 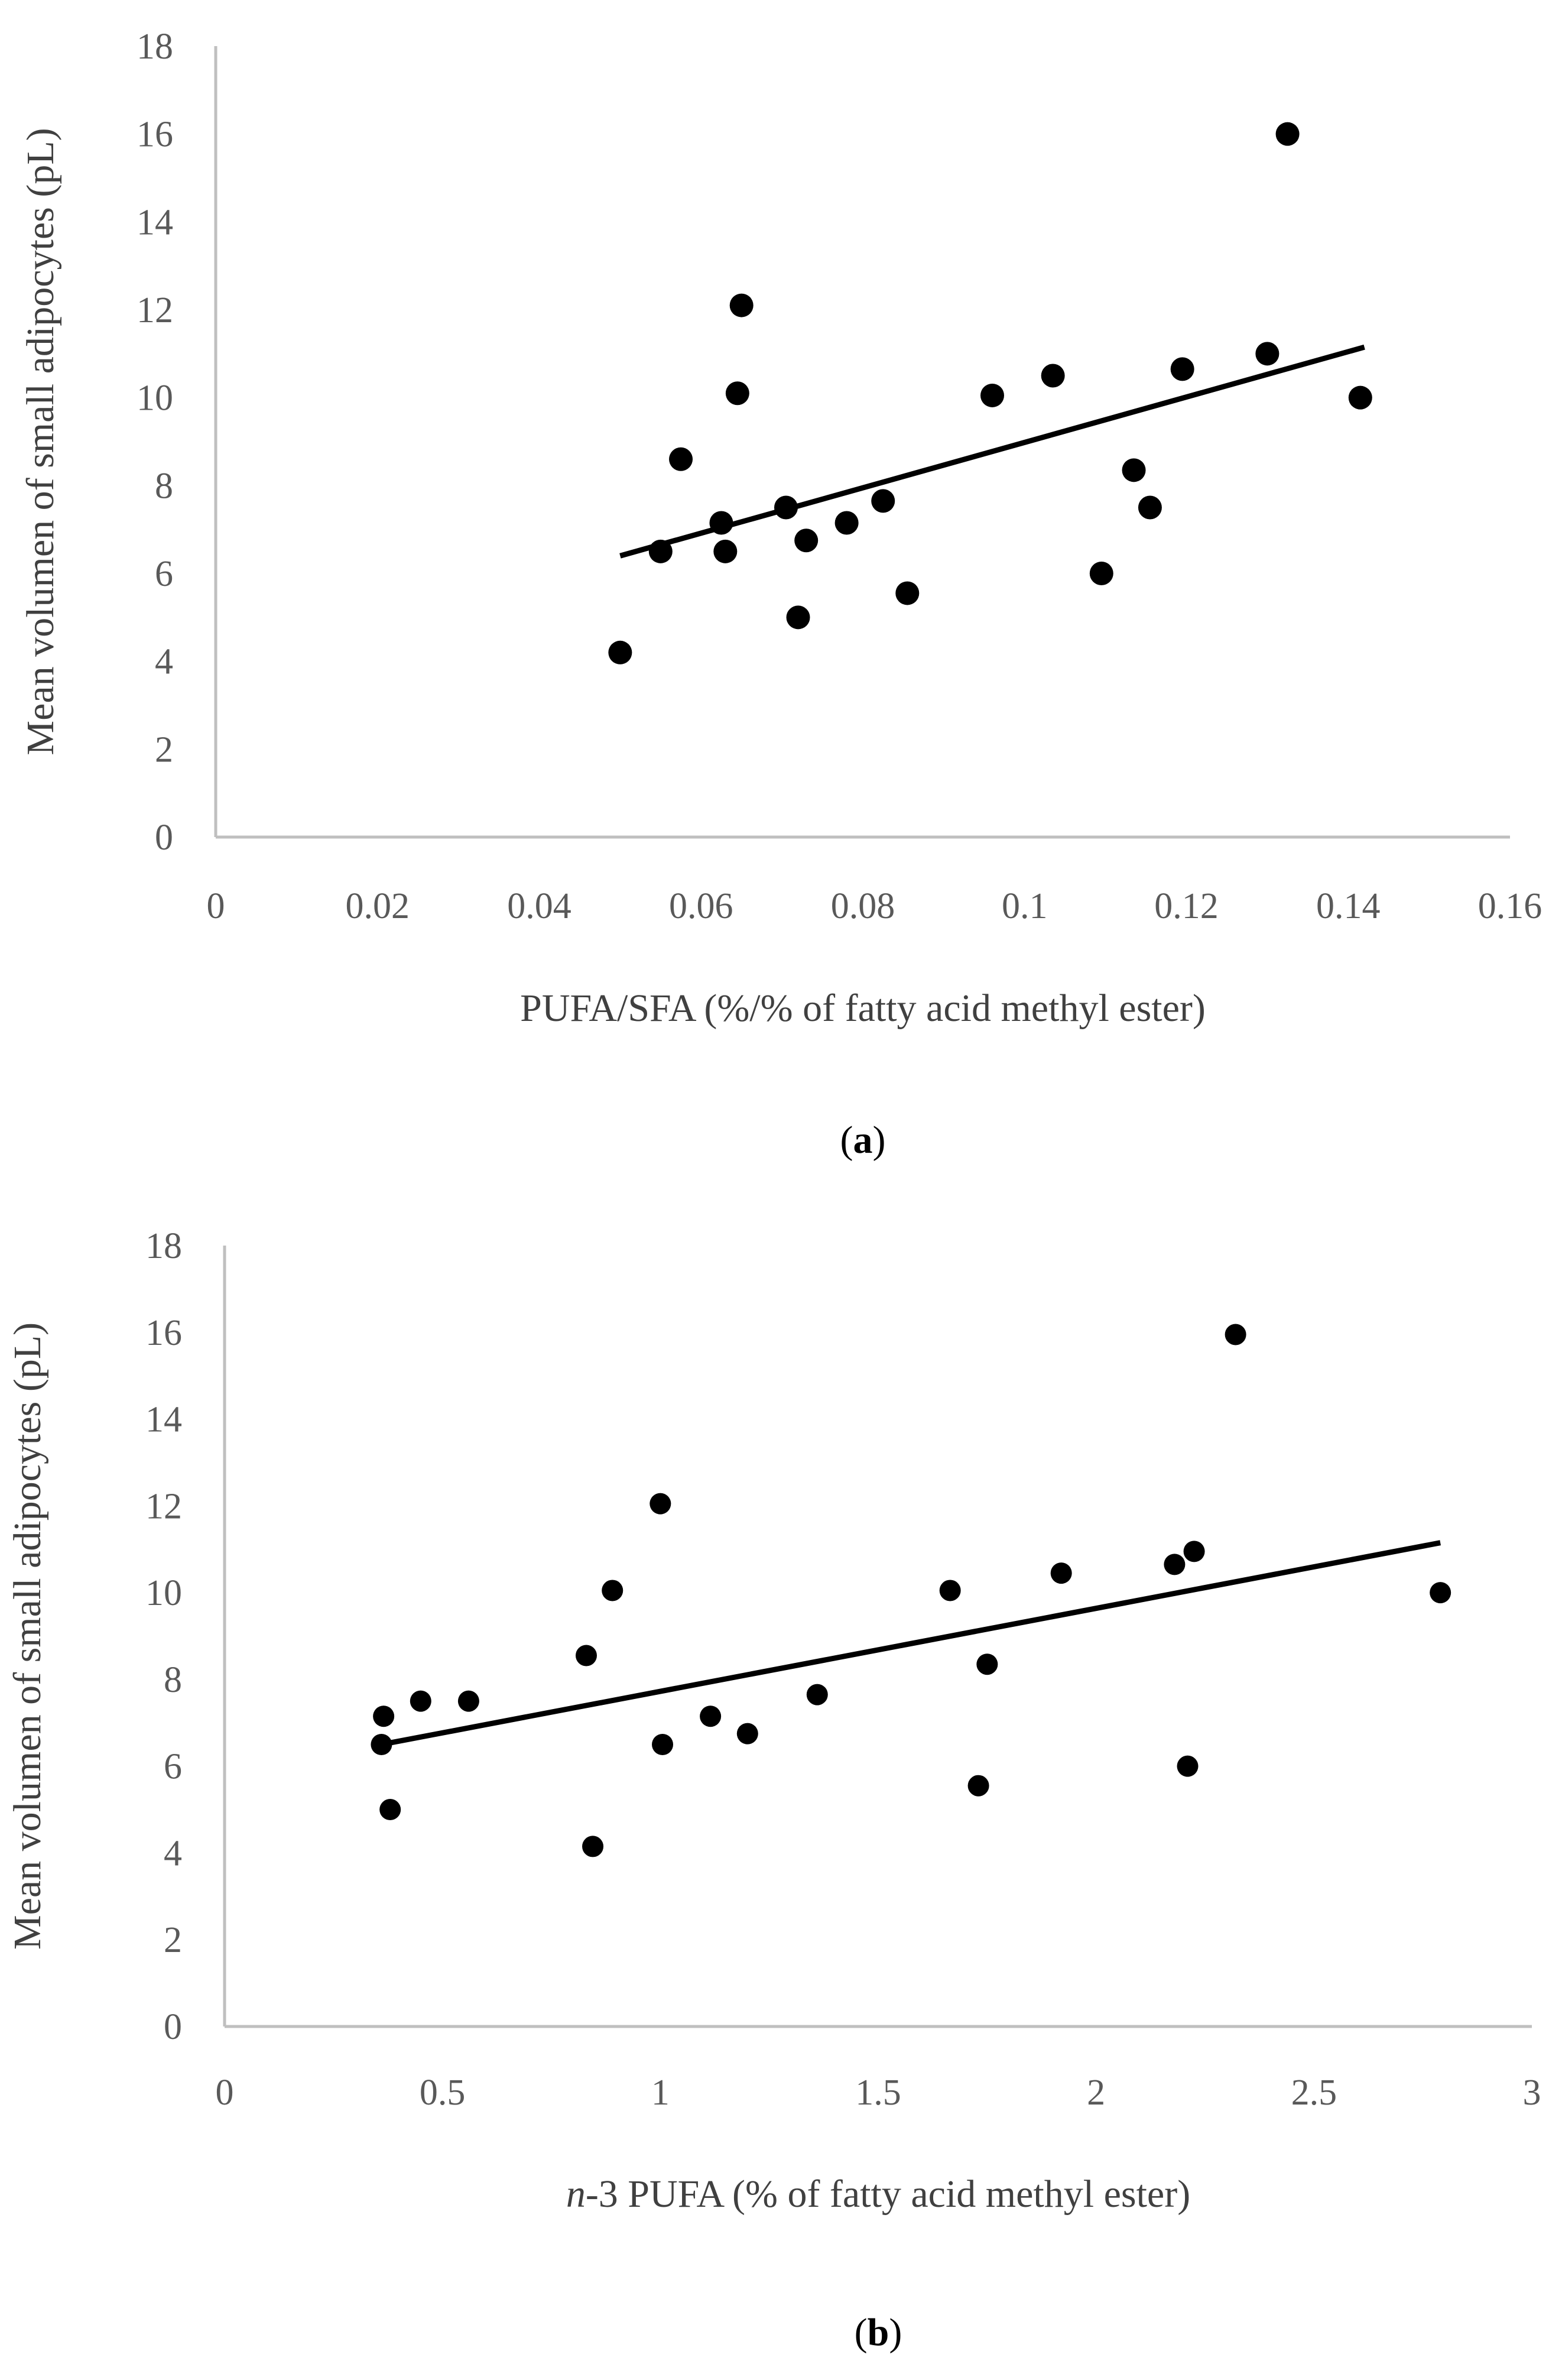 What do you see at coordinates (1096, 2093) in the screenshot?
I see `x-tick-label: 2` at bounding box center [1096, 2093].